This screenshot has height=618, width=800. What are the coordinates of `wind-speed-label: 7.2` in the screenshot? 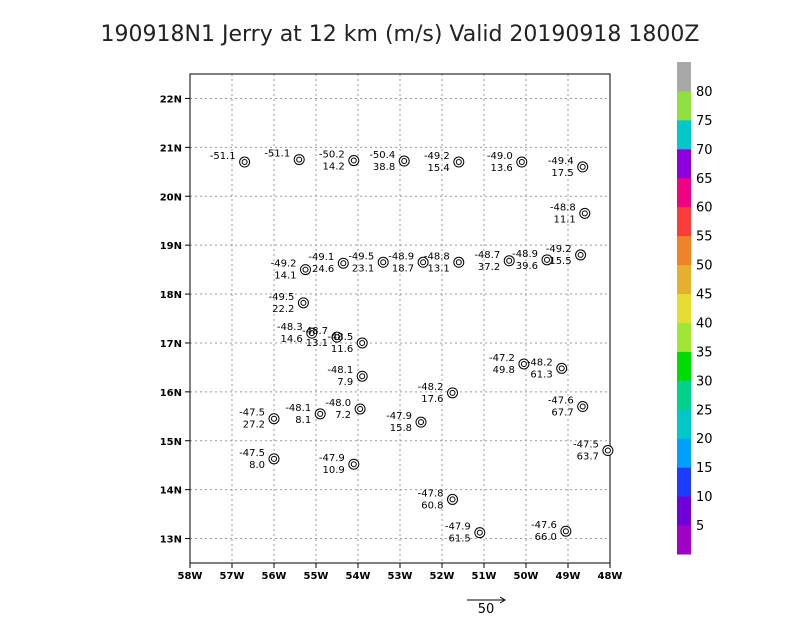 It's located at (343, 415).